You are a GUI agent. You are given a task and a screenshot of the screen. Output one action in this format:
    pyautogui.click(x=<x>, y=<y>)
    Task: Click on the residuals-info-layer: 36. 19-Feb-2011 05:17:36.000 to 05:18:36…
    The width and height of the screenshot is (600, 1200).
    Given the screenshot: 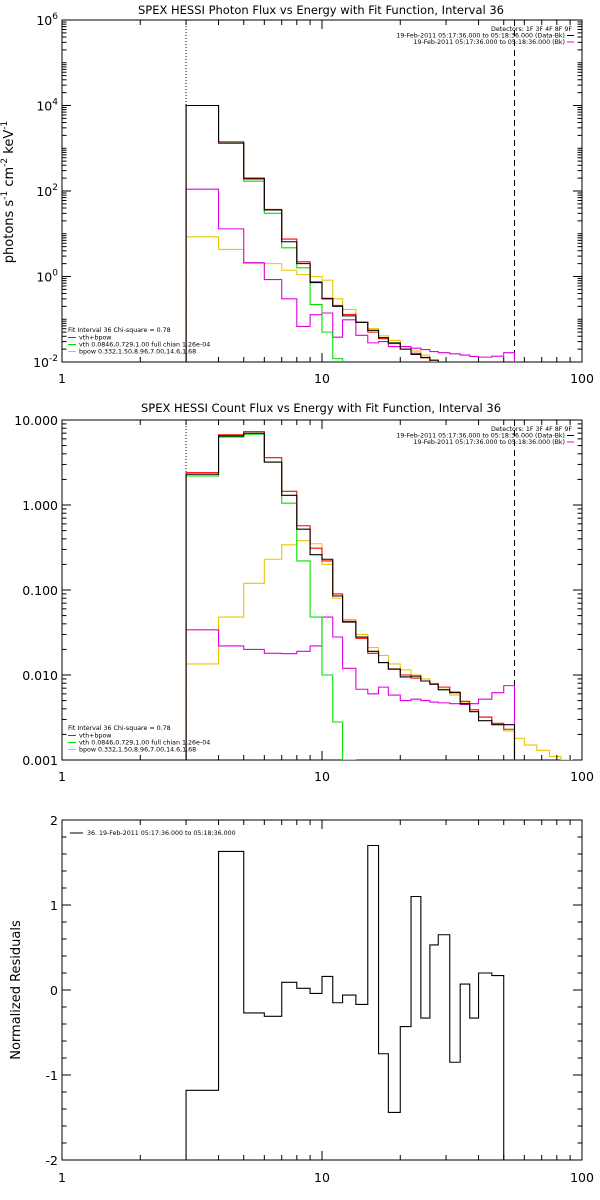 What is the action you would take?
    pyautogui.click(x=153, y=833)
    